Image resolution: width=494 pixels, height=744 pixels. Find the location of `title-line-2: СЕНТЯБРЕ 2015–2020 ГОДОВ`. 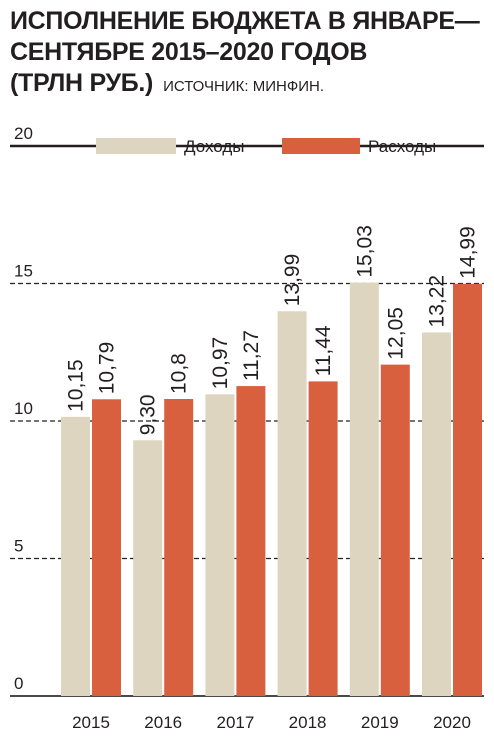

title-line-2: СЕНТЯБРЕ 2015–2020 ГОДОВ is located at coordinates (189, 52).